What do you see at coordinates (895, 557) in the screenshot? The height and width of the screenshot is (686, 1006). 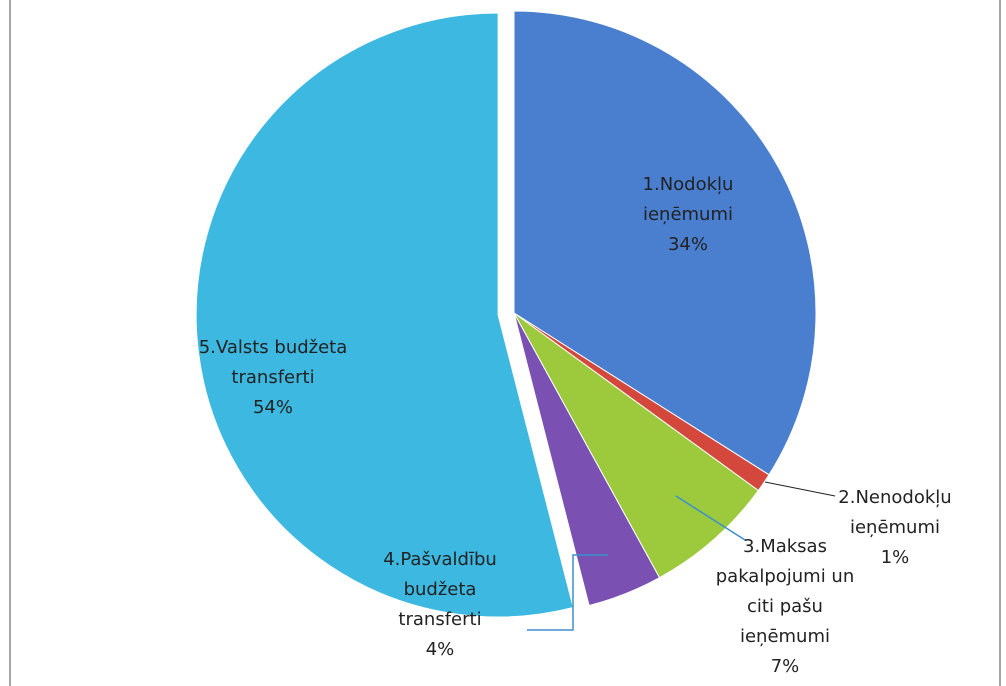 I see `value-label: 1%` at bounding box center [895, 557].